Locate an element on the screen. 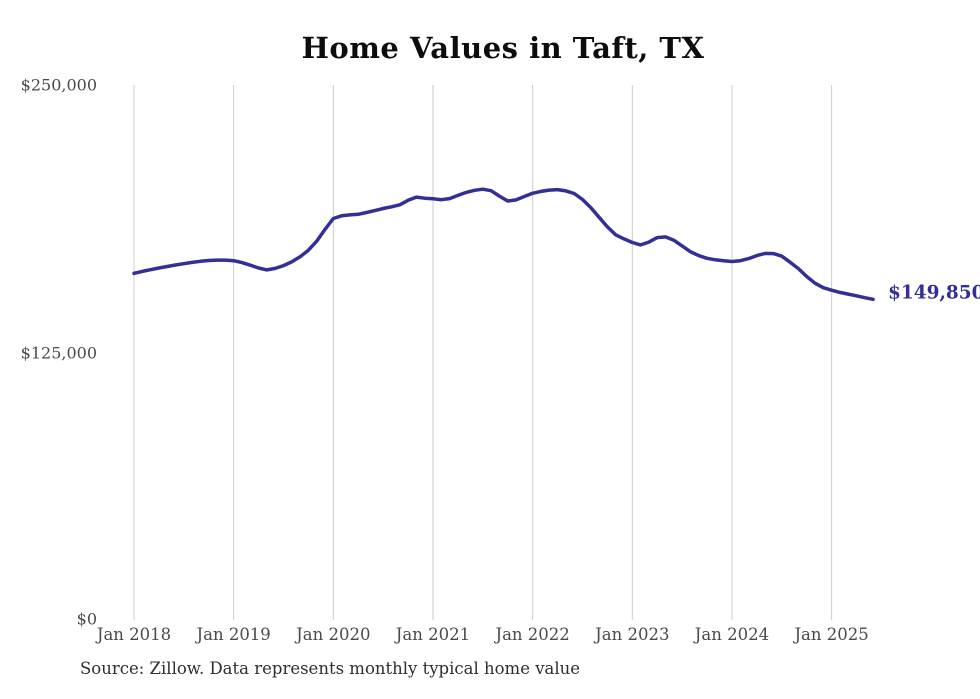  x-axis-tick-jan-2022: Jan 2022 is located at coordinates (532, 634).